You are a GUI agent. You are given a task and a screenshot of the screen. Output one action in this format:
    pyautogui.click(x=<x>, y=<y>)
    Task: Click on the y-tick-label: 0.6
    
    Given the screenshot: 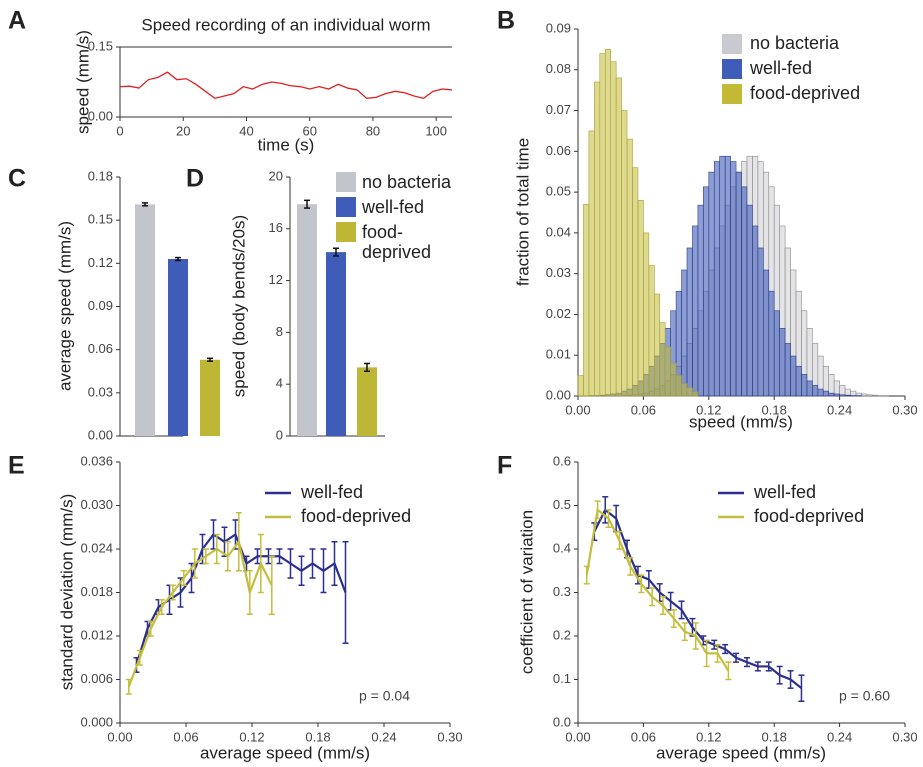 What is the action you would take?
    pyautogui.click(x=562, y=460)
    